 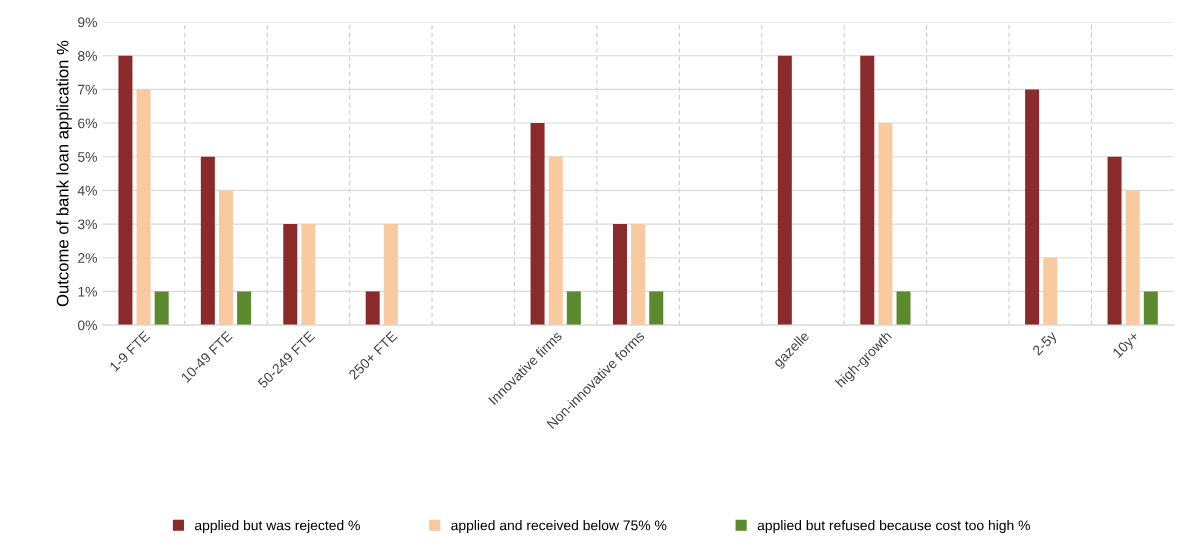 What do you see at coordinates (277, 526) in the screenshot?
I see `legend-label: applied but was rejected %` at bounding box center [277, 526].